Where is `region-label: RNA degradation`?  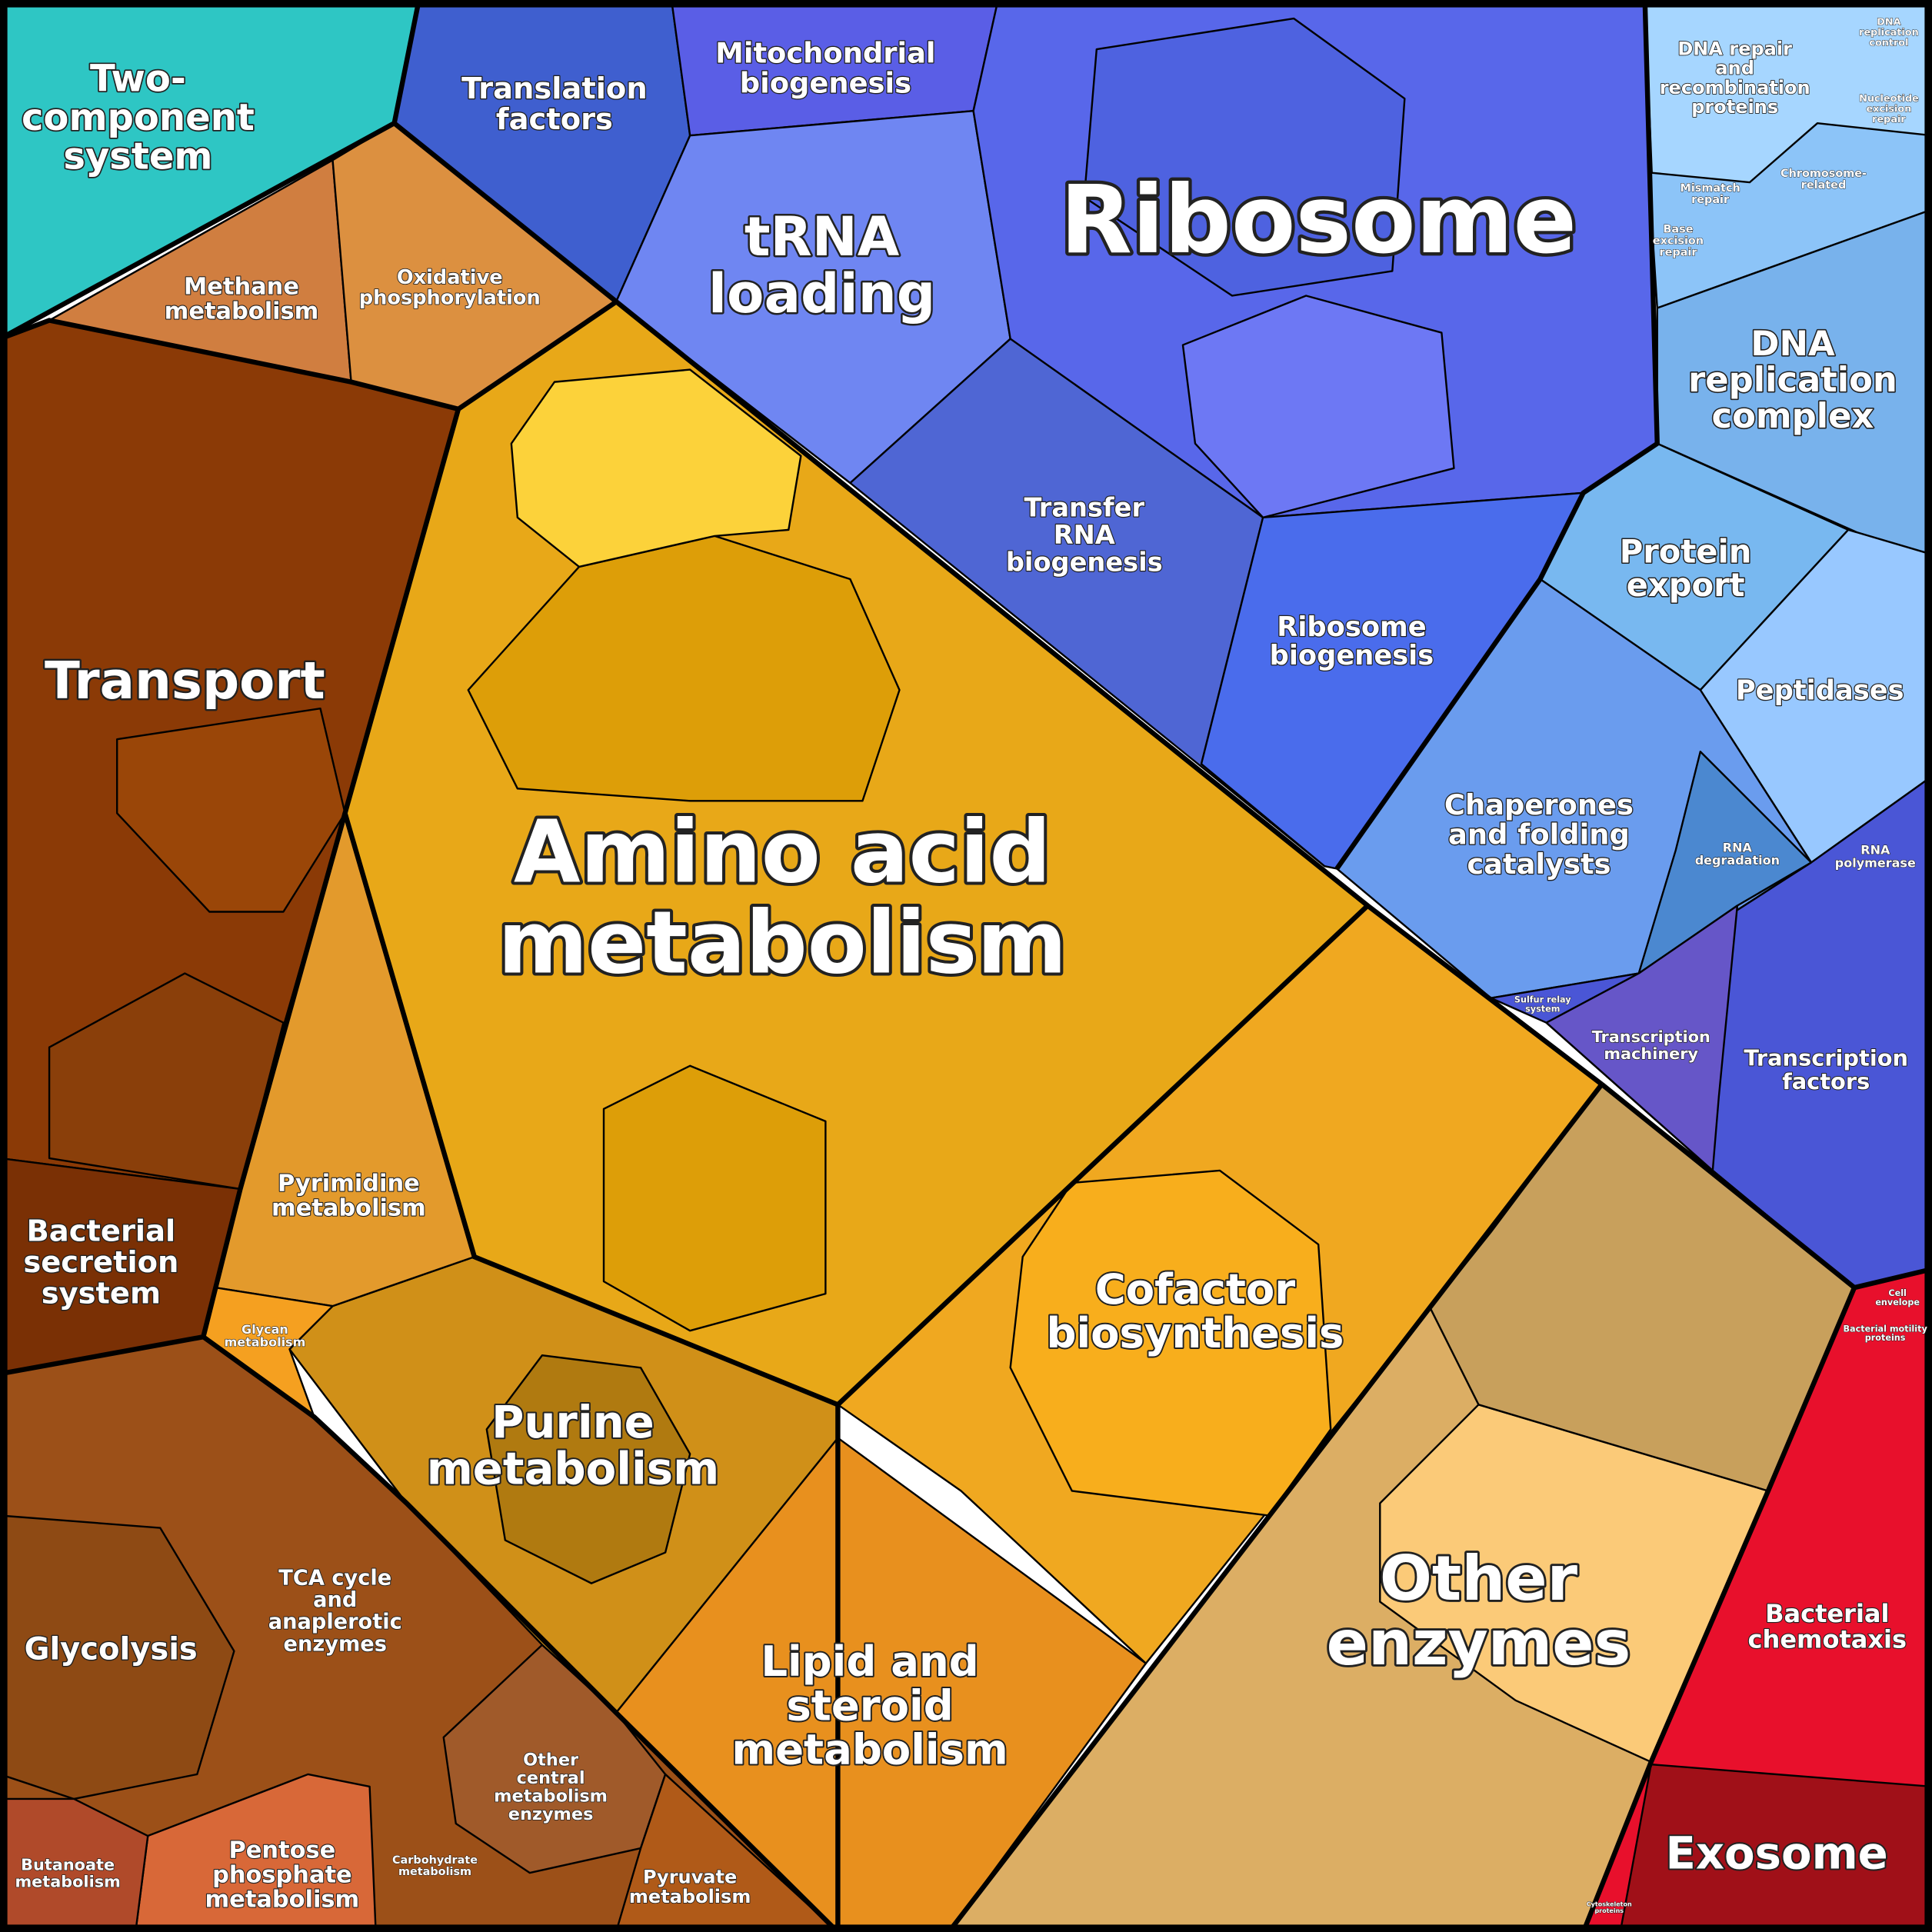 region-label: RNA degradation is located at coordinates (1737, 854).